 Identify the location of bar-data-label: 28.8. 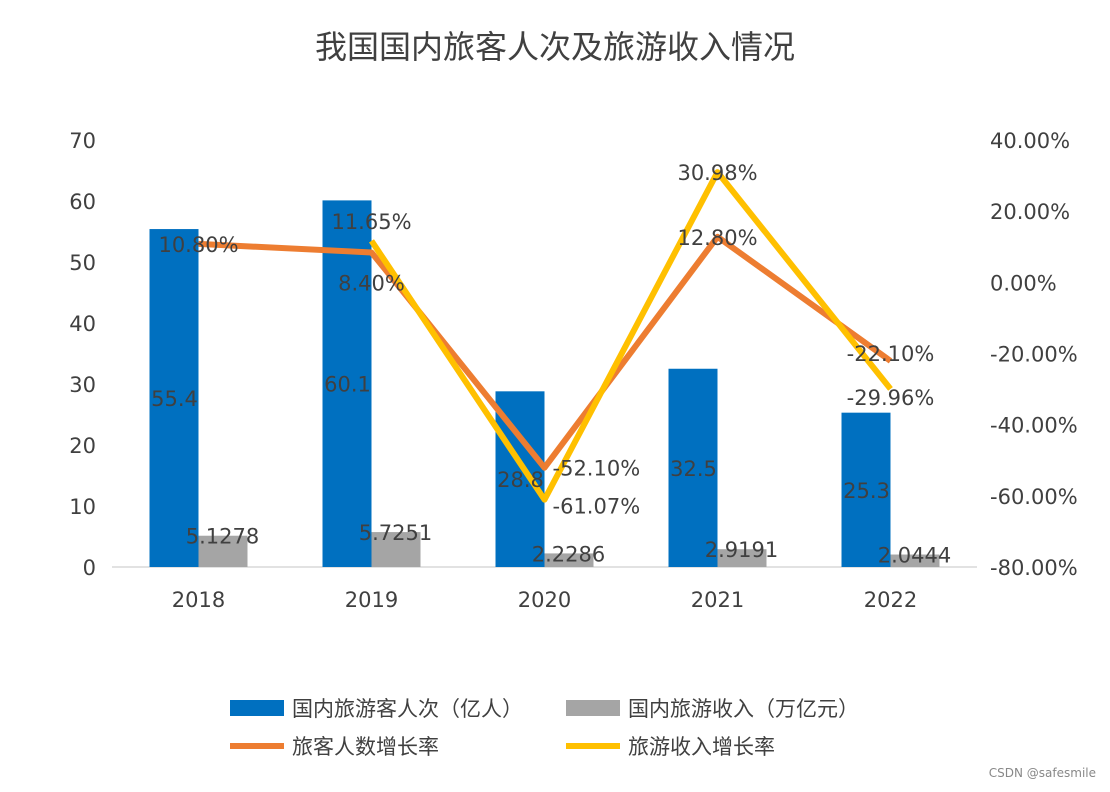
(520, 480).